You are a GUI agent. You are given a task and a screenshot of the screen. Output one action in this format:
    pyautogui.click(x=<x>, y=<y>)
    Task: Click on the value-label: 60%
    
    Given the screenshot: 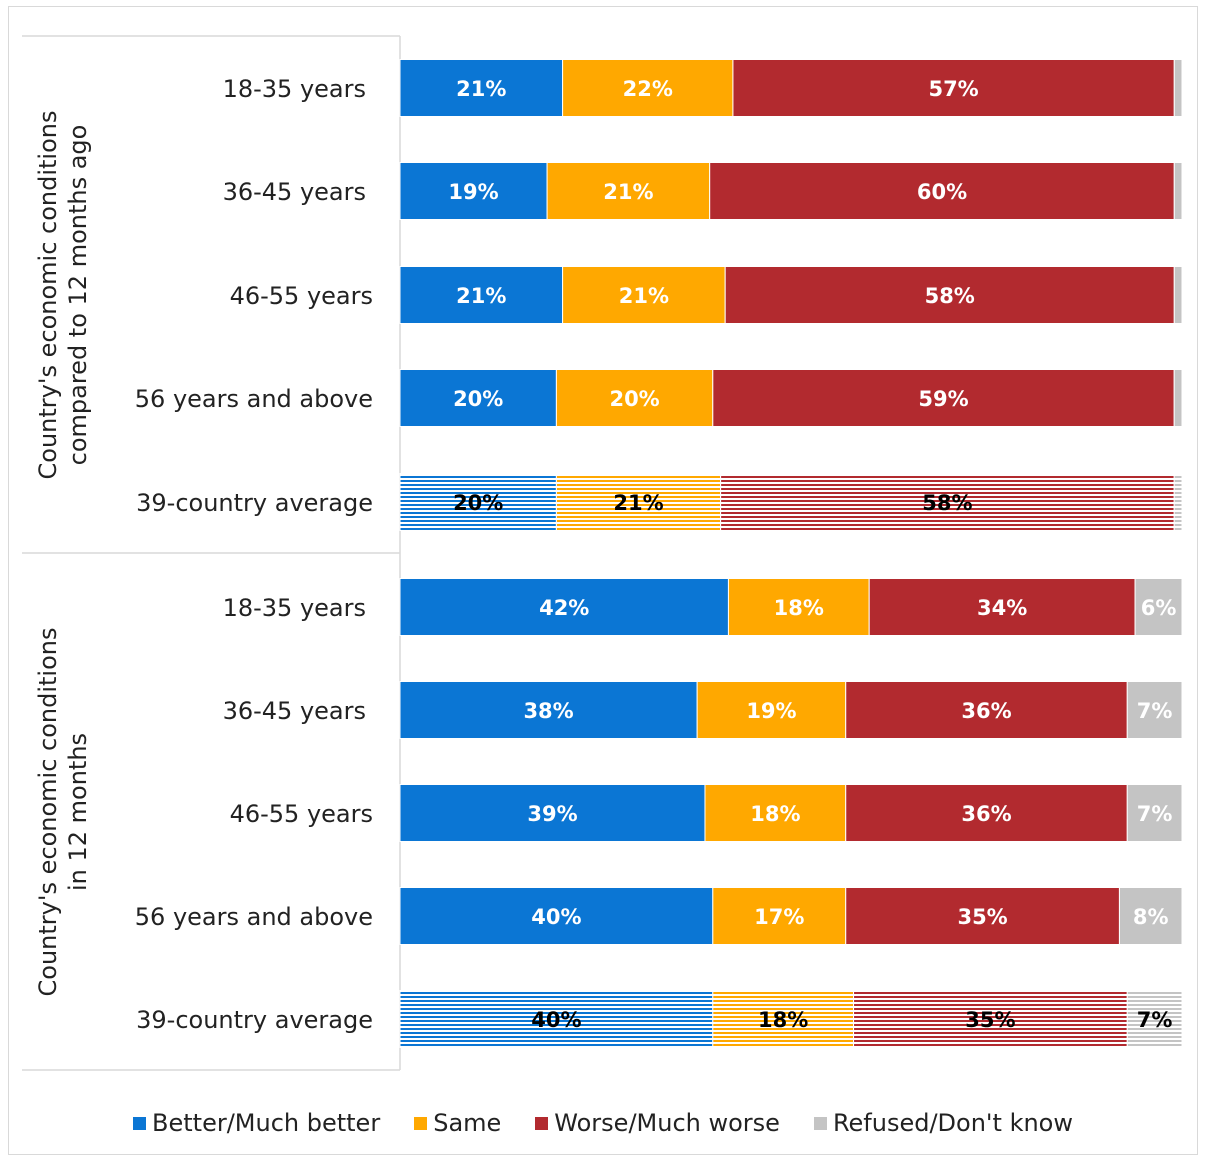 What is the action you would take?
    pyautogui.click(x=942, y=192)
    